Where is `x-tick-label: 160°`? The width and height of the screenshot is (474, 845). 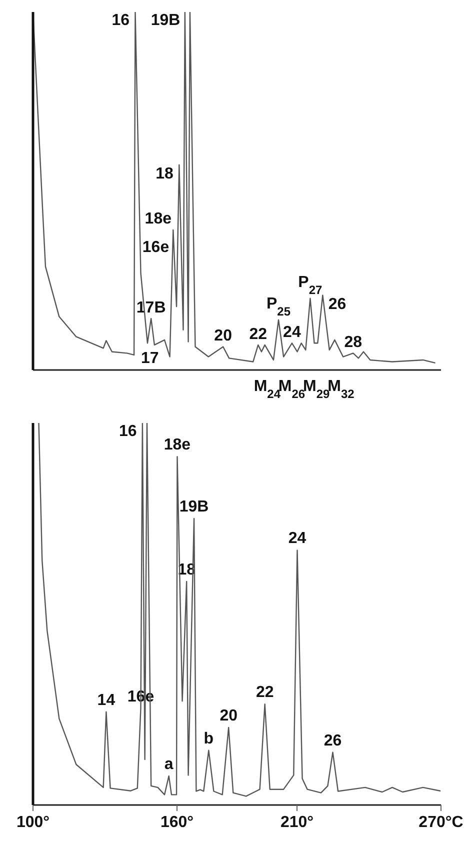
x-tick-label: 160° is located at coordinates (177, 822).